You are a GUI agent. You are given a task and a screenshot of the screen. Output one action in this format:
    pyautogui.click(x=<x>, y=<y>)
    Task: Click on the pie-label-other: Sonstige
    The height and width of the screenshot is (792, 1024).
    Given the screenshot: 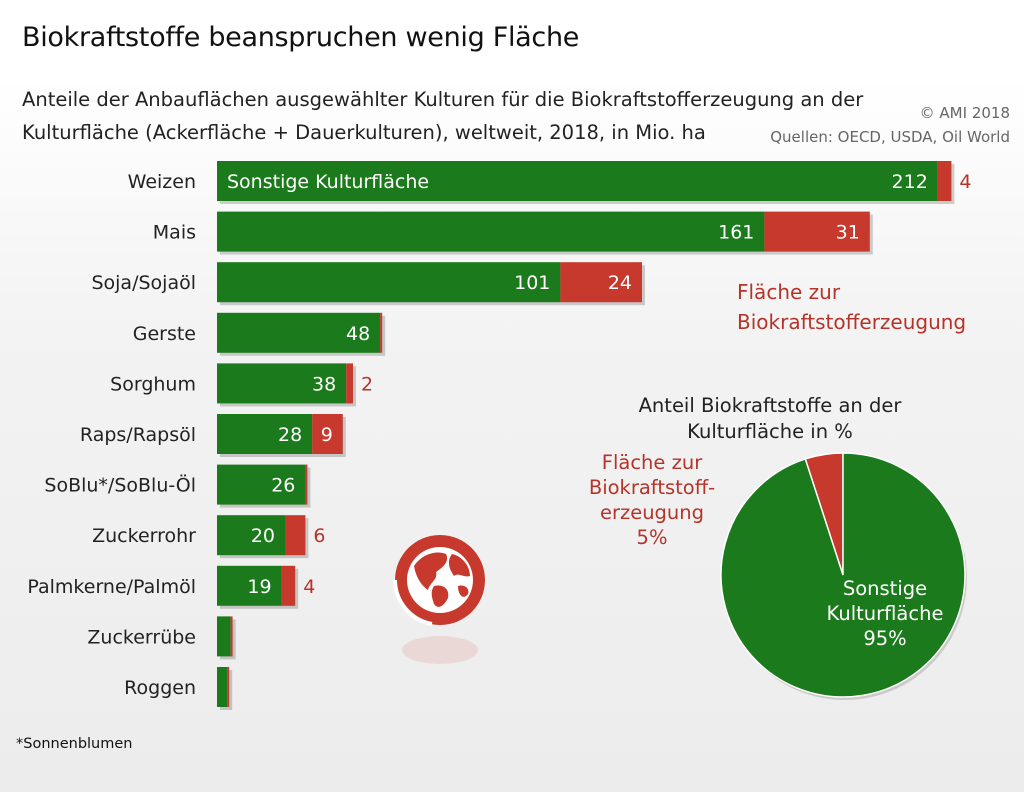 What is the action you would take?
    pyautogui.click(x=885, y=588)
    